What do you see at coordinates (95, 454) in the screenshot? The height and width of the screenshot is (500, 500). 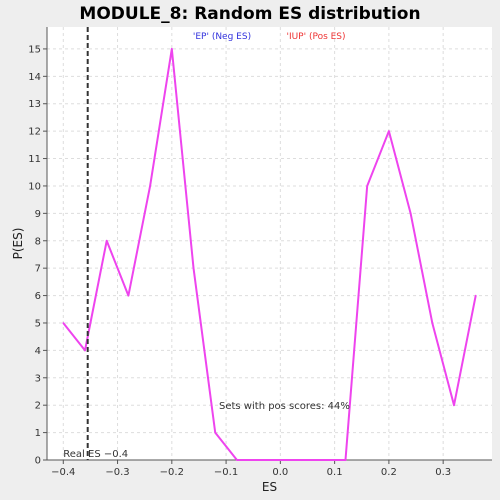 I see `real-es-label: Real ES −0.4` at bounding box center [95, 454].